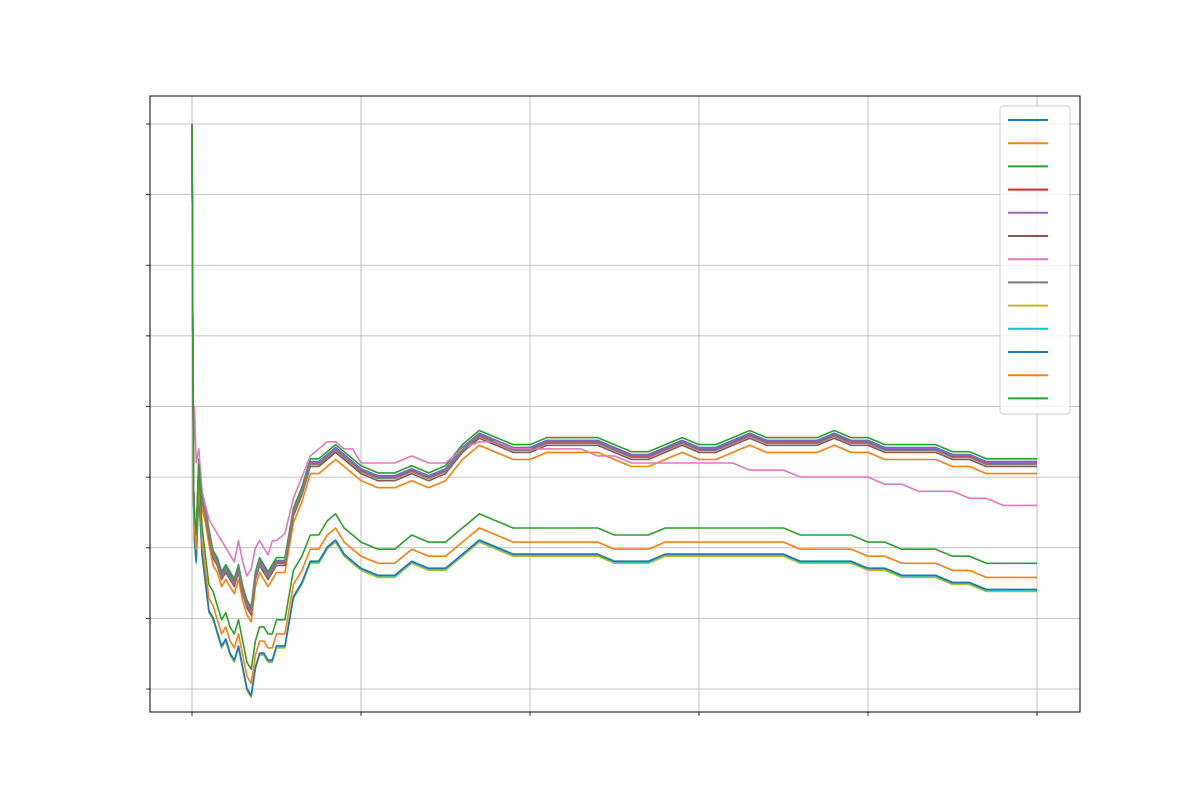 This screenshot has width=1200, height=800. I want to click on legend, so click(1035, 260).